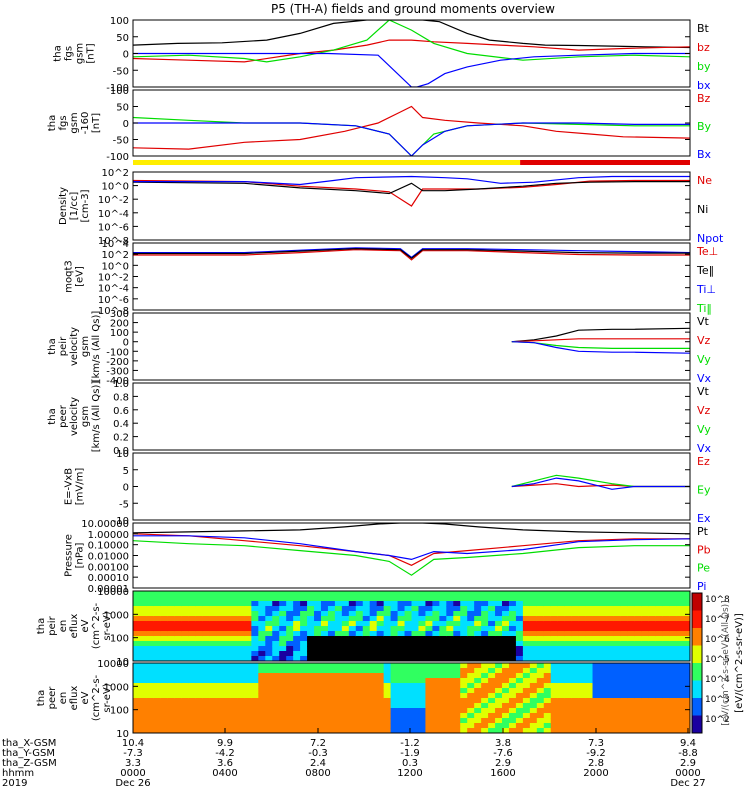 Image resolution: width=750 pixels, height=800 pixels. I want to click on density-ylabel: Density [1/cc] [cm-3], so click(74, 206).